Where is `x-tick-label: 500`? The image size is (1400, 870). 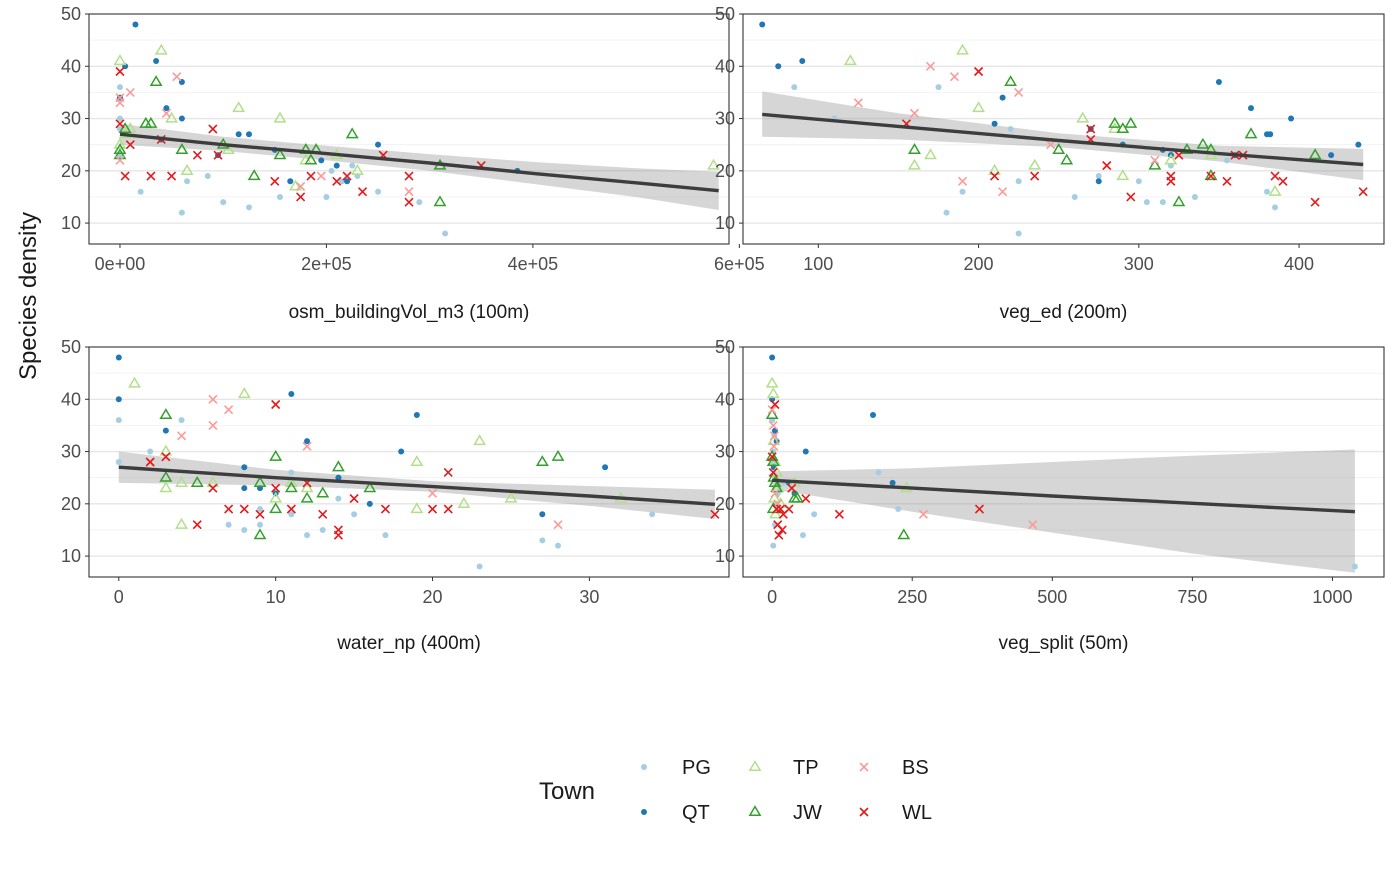 x-tick-label: 500 is located at coordinates (1052, 597).